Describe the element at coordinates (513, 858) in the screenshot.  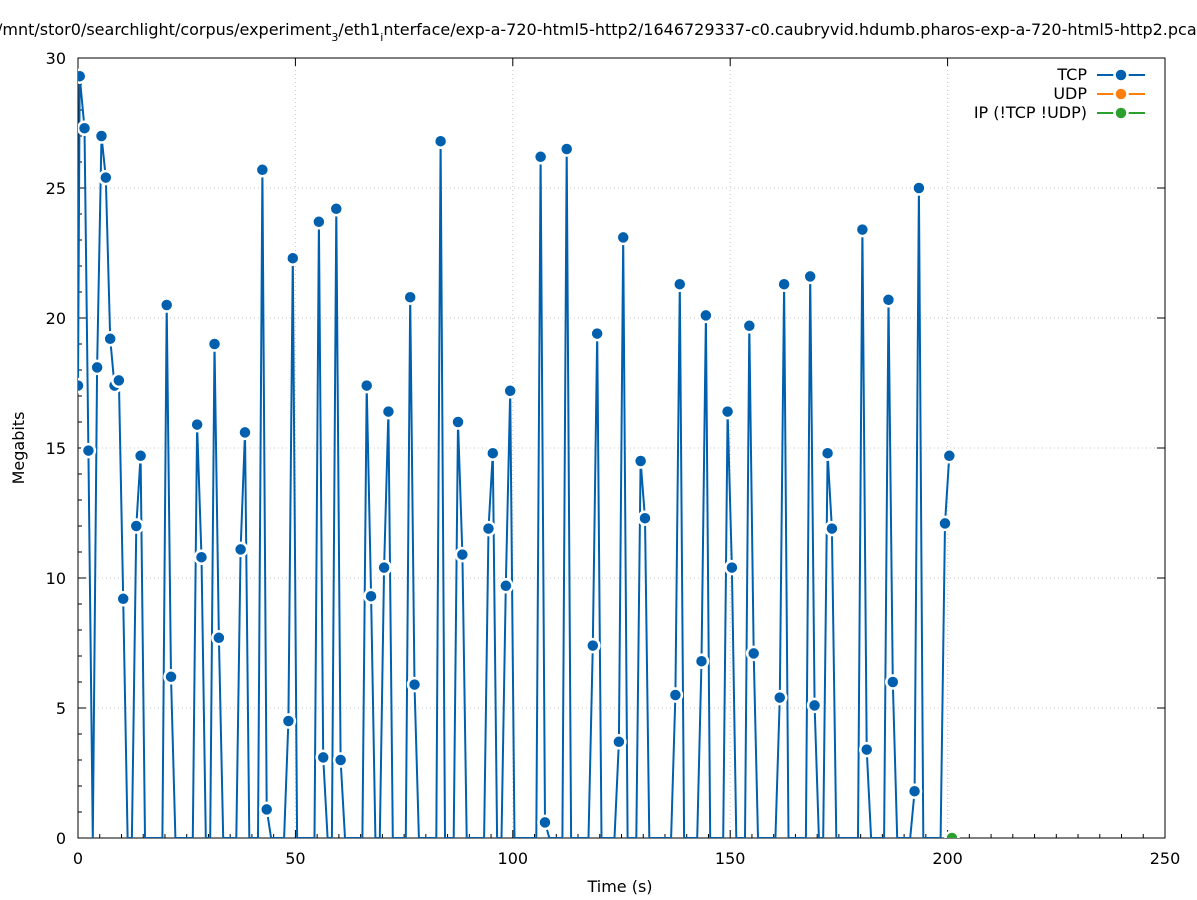
I see `x-tick-label: 100` at that location.